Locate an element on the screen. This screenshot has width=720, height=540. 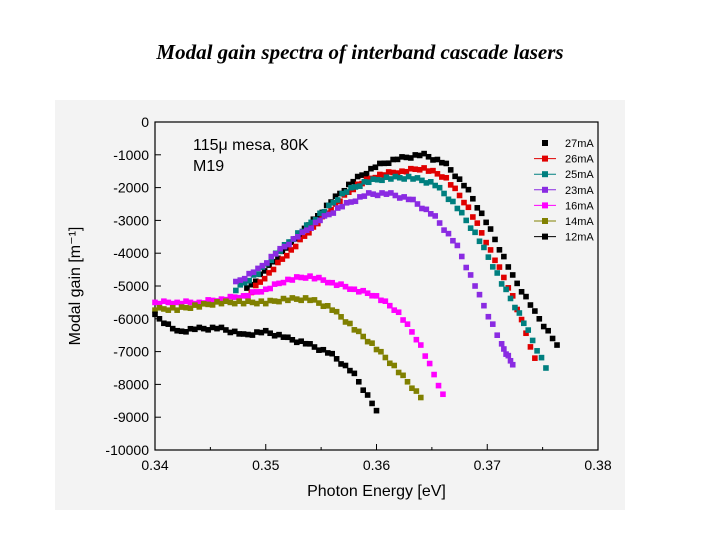
x-ticks: 0.34 0.35 0.36 0.37 0.38 is located at coordinates (376, 458).